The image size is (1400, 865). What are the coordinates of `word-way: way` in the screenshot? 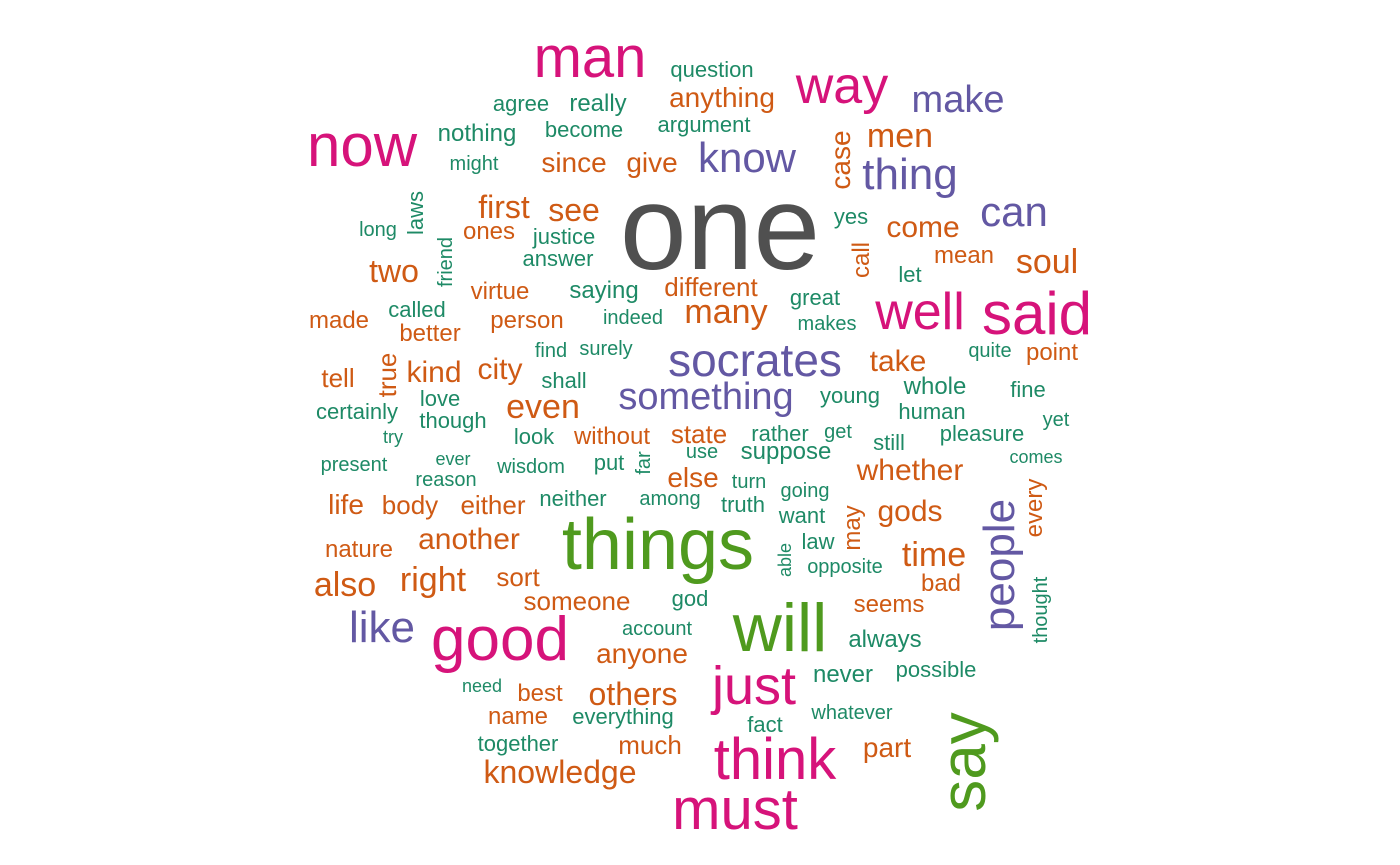 It's located at (842, 86).